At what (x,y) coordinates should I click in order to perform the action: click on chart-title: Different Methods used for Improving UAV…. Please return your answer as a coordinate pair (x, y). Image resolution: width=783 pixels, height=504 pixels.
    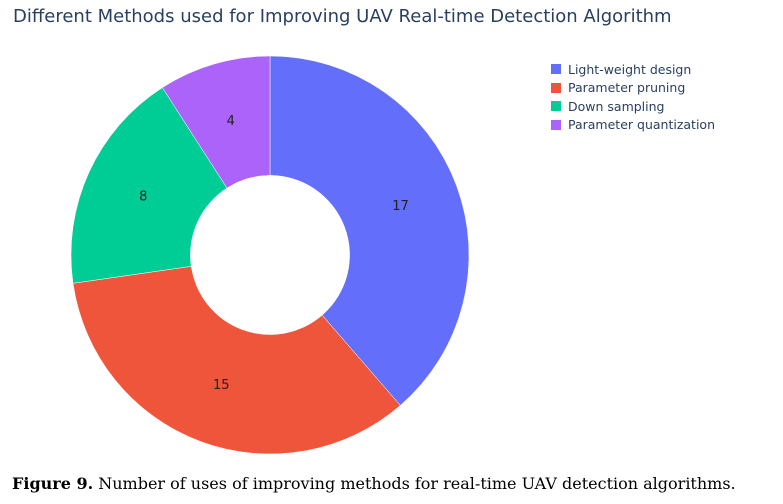
    Looking at the image, I should click on (342, 16).